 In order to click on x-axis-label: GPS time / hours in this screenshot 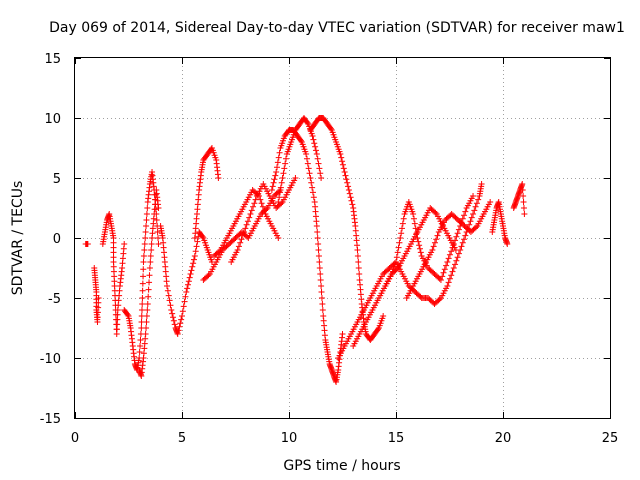, I will do `click(341, 466)`.